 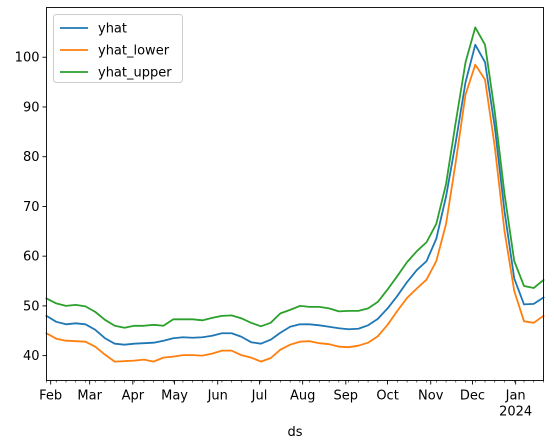 I want to click on x-tick-label: Sep, so click(x=346, y=396).